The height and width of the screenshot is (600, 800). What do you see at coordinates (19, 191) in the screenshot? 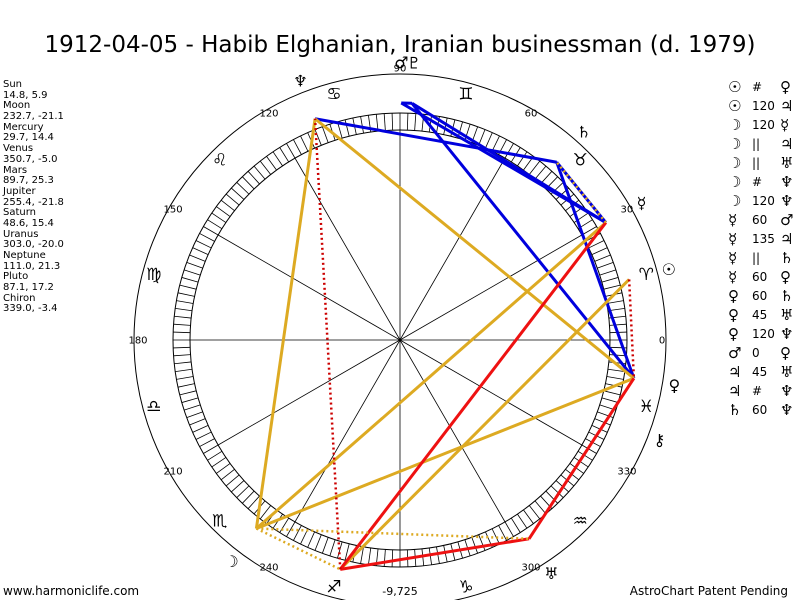
I see `planet-name: Jupiter` at bounding box center [19, 191].